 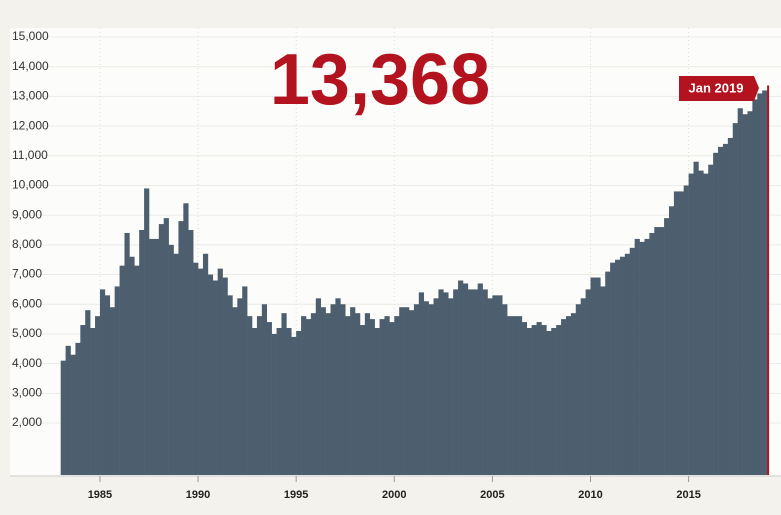 What do you see at coordinates (198, 495) in the screenshot?
I see `x-tick-label: 1990` at bounding box center [198, 495].